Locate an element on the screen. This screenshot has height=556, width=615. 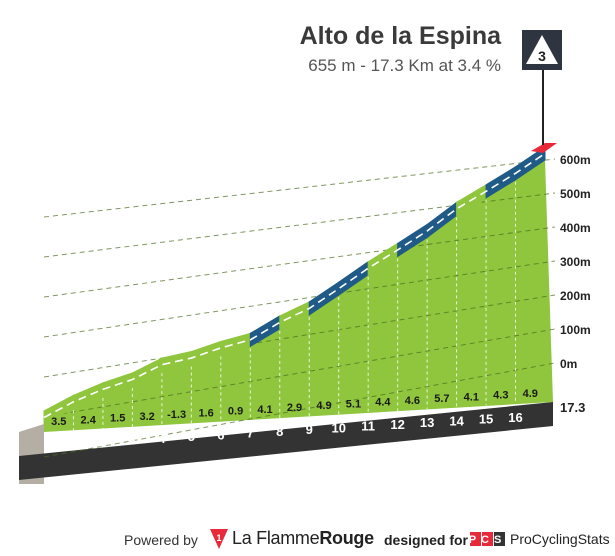
la-flamme-rouge-icon-digit: 1 is located at coordinates (218, 538).